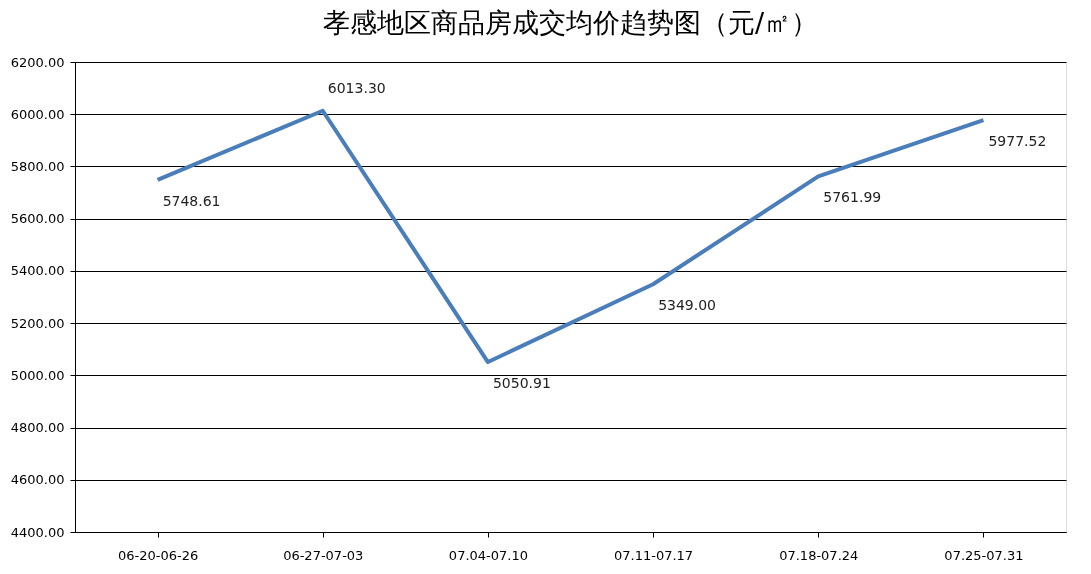 The height and width of the screenshot is (574, 1091). What do you see at coordinates (37, 480) in the screenshot?
I see `y-tick-label: 4600.00` at bounding box center [37, 480].